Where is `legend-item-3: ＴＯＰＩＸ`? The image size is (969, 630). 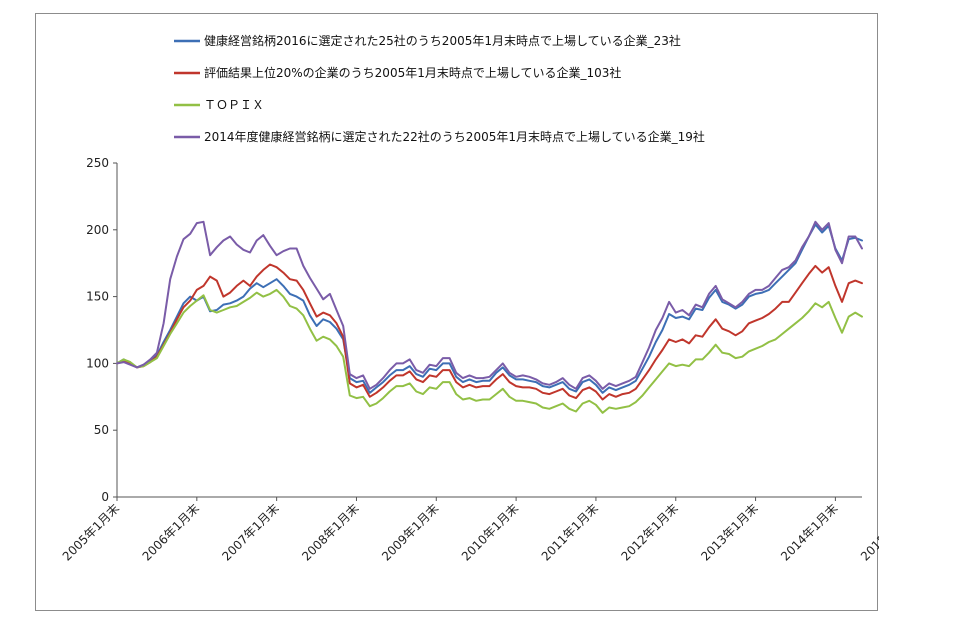
legend-item-3: ＴＯＰＩＸ is located at coordinates (219, 105).